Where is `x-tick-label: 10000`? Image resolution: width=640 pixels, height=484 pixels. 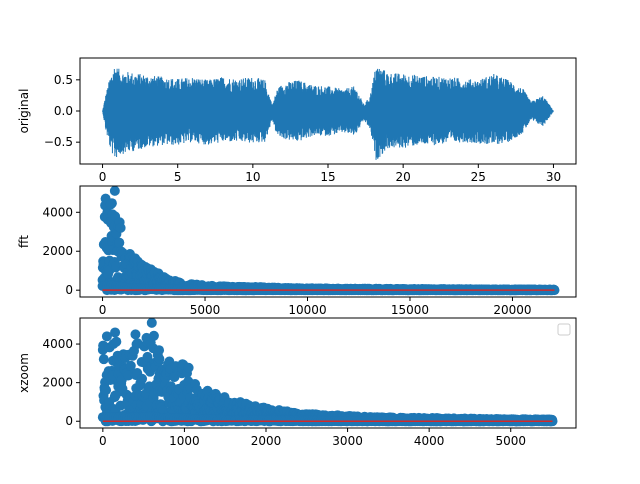 x-tick-label: 10000 is located at coordinates (307, 310).